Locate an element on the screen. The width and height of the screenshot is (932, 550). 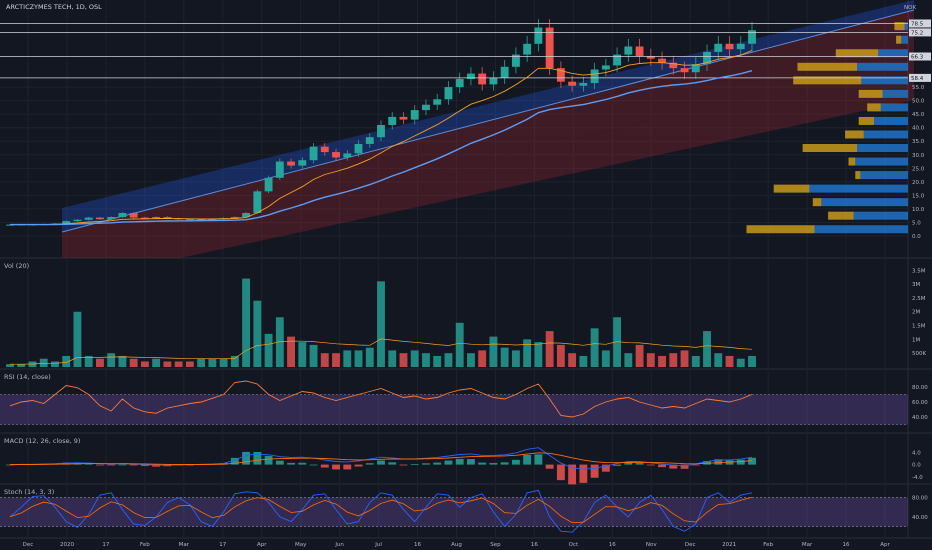
x-tick-label: Jun is located at coordinates (339, 545).